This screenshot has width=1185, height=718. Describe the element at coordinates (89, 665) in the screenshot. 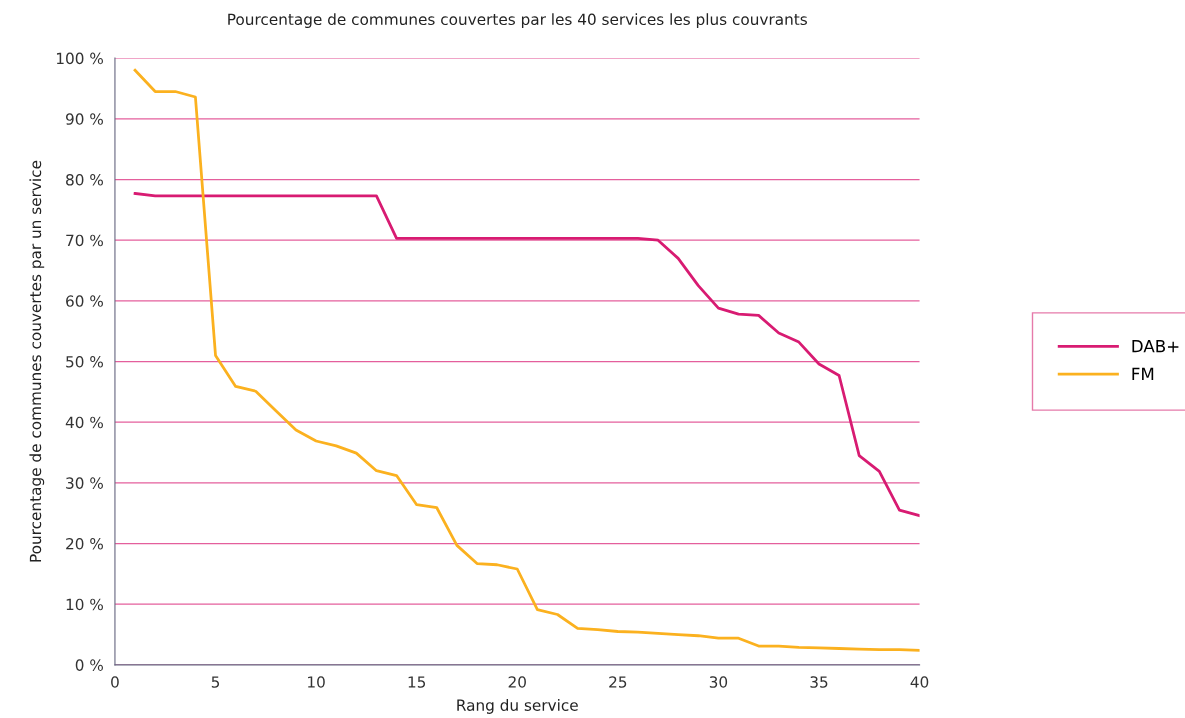

I see `y-tick-label: 0 %` at that location.